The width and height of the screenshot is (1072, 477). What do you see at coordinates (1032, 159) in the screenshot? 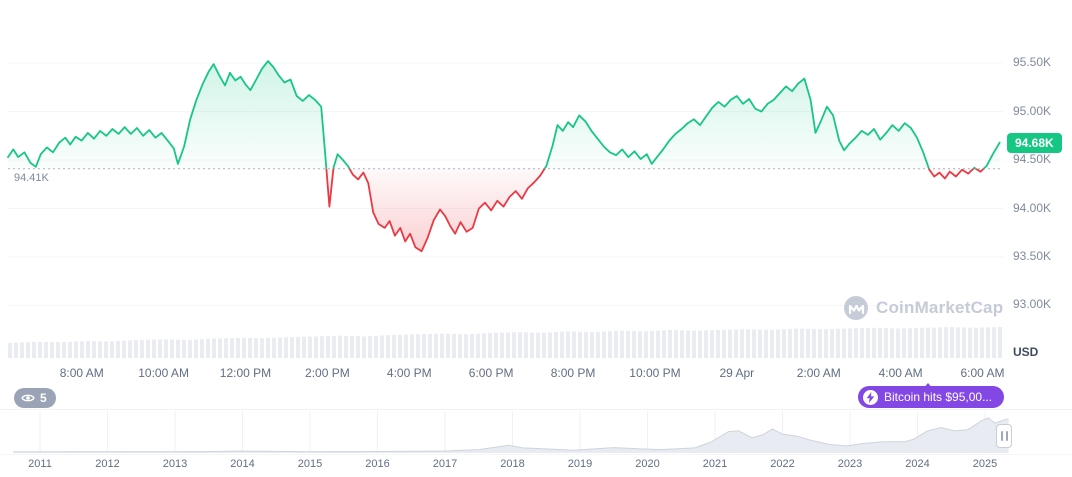
I see `y-axis-tick-label: 94.50K` at bounding box center [1032, 159].